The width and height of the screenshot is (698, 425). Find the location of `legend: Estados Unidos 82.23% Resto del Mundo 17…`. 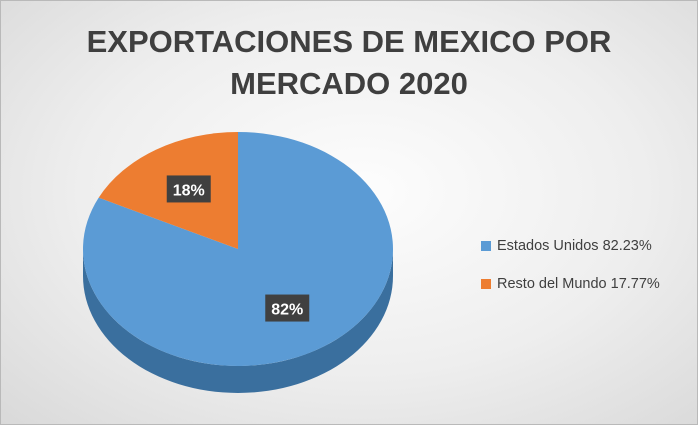

legend: Estados Unidos 82.23% Resto del Mundo 17… is located at coordinates (570, 272).